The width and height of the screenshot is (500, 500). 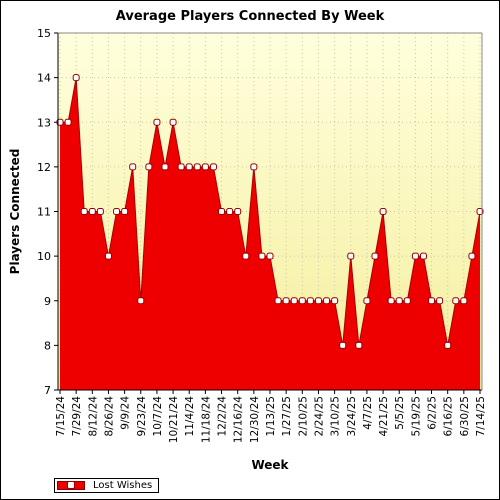 I want to click on x-tick-label: 2/10/25, so click(x=303, y=416).